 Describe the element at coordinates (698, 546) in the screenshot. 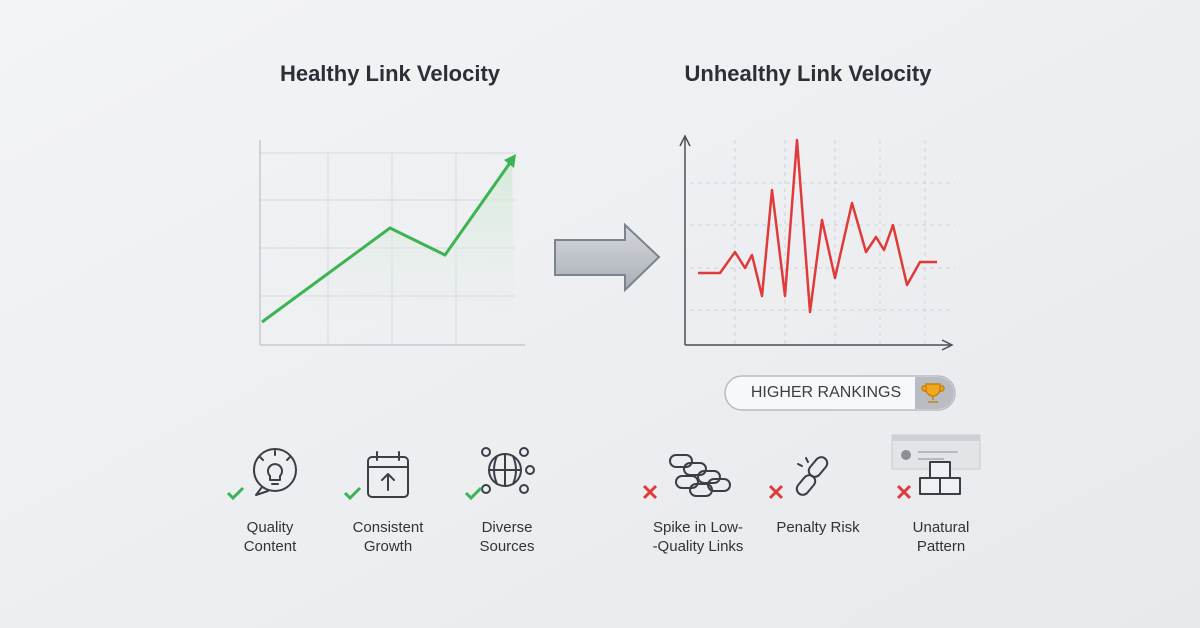

I see `item-label: -Quality Links` at that location.